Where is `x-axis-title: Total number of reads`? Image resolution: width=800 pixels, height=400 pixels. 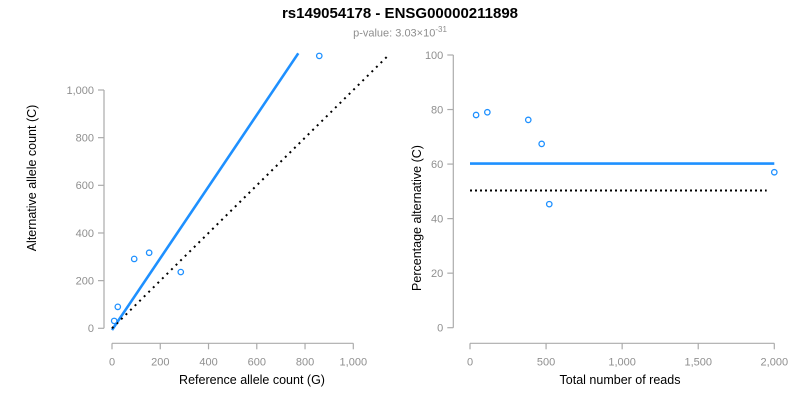 x-axis-title: Total number of reads is located at coordinates (620, 380).